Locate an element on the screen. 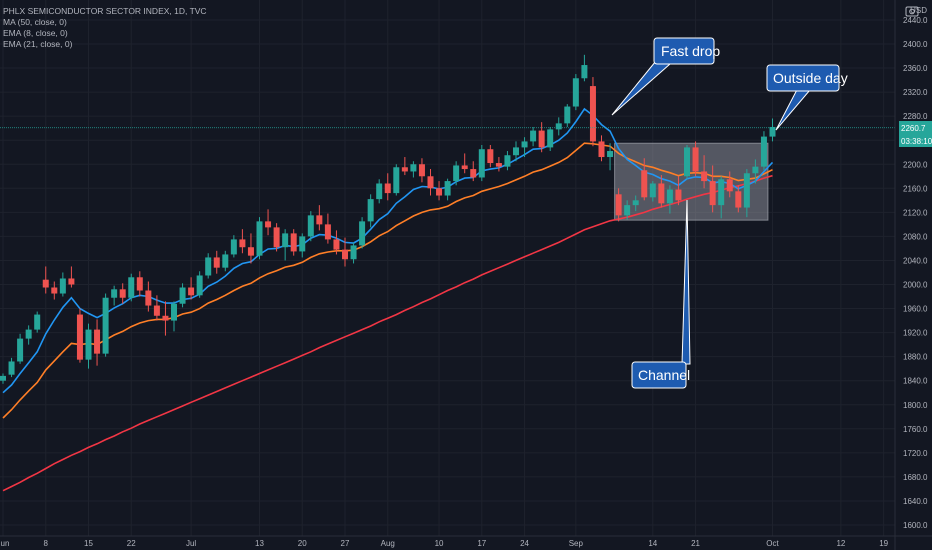 The width and height of the screenshot is (932, 550). ema21-legend: EMA (21, close, 0) is located at coordinates (38, 44).